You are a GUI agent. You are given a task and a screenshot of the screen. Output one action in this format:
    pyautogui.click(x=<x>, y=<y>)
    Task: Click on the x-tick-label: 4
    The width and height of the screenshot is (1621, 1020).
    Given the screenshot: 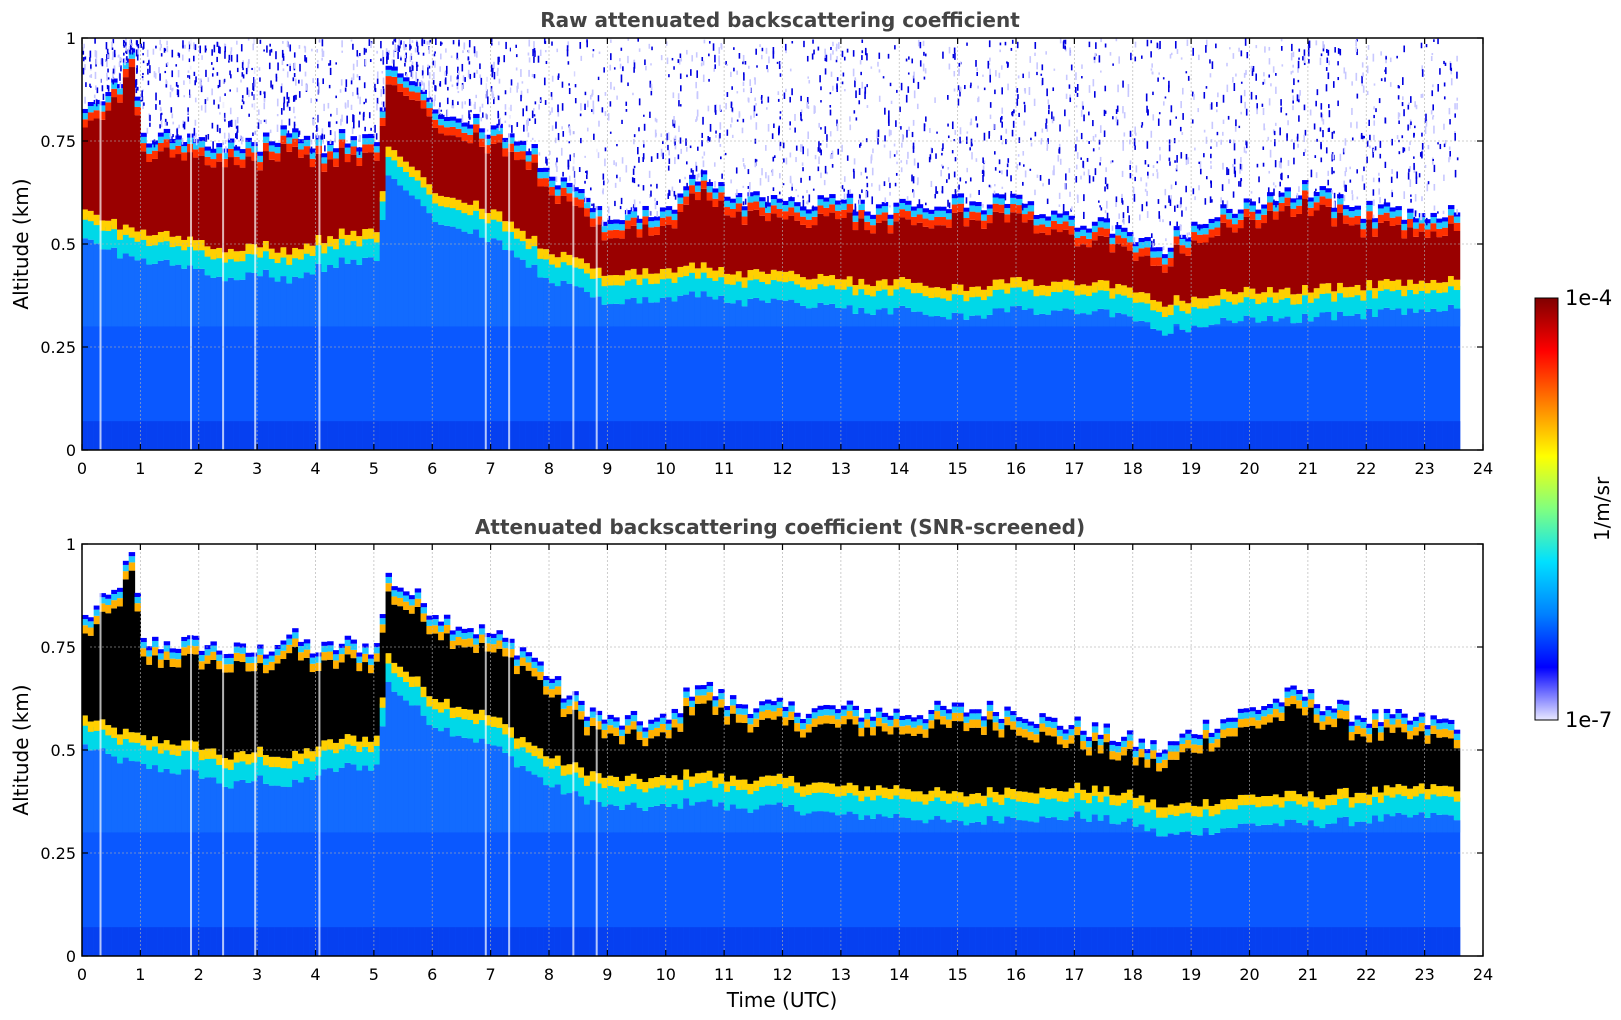 What is the action you would take?
    pyautogui.click(x=315, y=974)
    